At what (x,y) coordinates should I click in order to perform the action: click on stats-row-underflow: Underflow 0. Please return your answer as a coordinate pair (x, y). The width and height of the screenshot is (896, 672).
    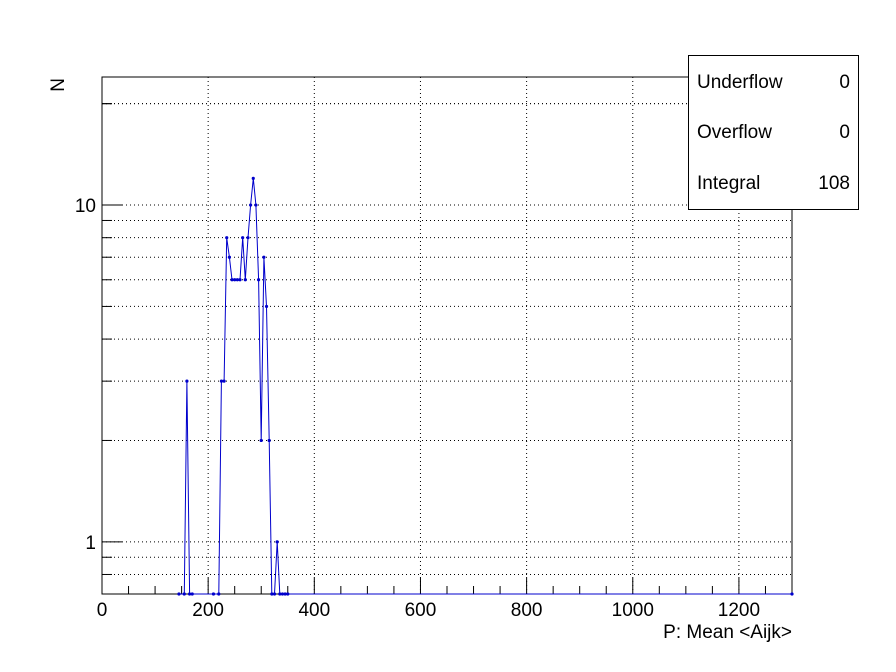
    Looking at the image, I should click on (773, 84).